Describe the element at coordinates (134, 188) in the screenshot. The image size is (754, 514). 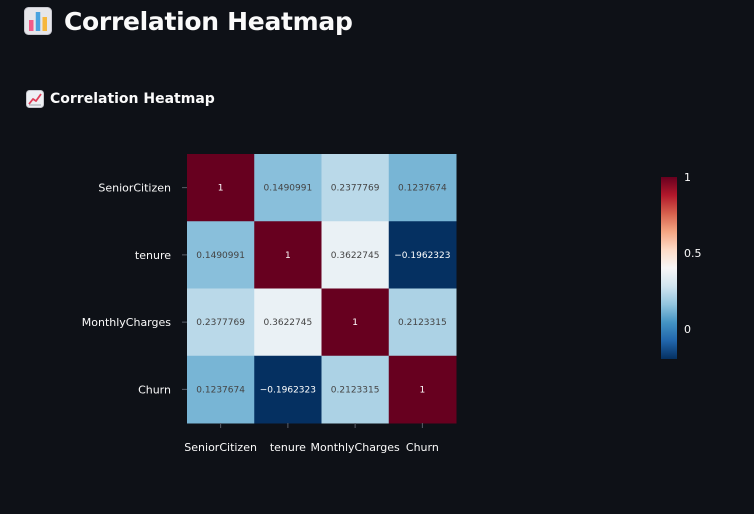
I see `y-tick-label: SeniorCitizen` at that location.